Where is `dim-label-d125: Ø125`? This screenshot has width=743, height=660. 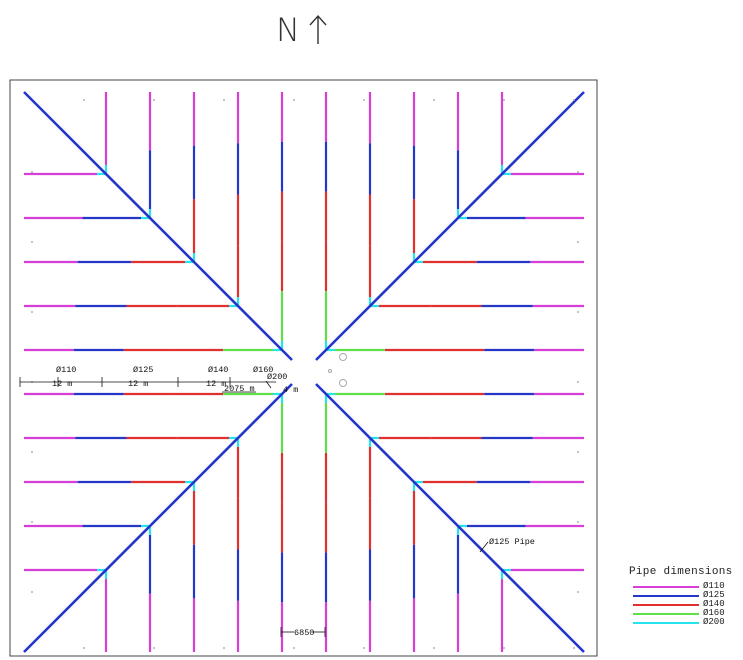 dim-label-d125: Ø125 is located at coordinates (143, 370).